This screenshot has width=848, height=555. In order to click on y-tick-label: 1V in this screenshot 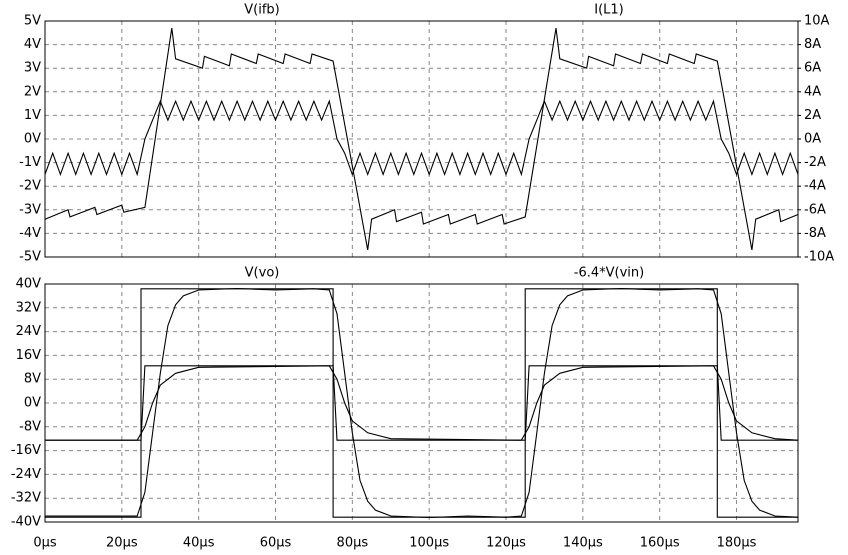, I will do `click(32, 115)`.